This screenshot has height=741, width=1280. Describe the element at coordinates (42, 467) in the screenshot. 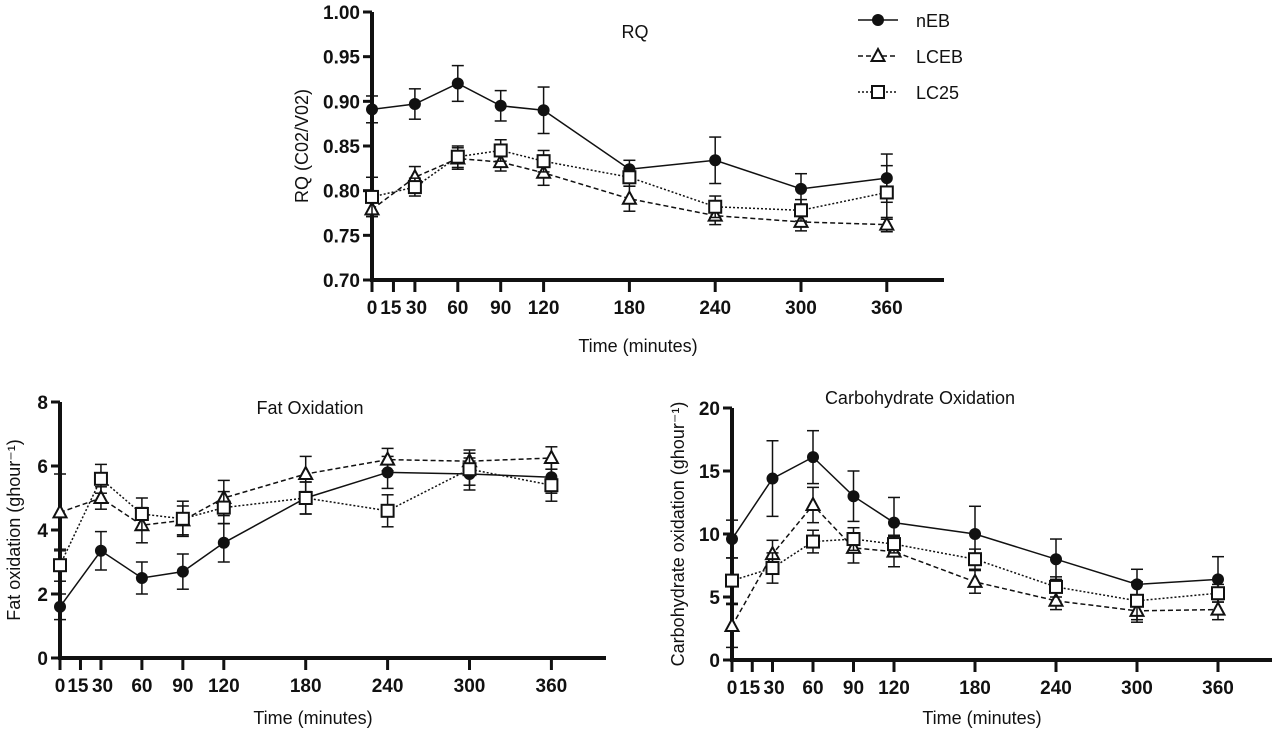

I see `y-tick-label: 6` at that location.